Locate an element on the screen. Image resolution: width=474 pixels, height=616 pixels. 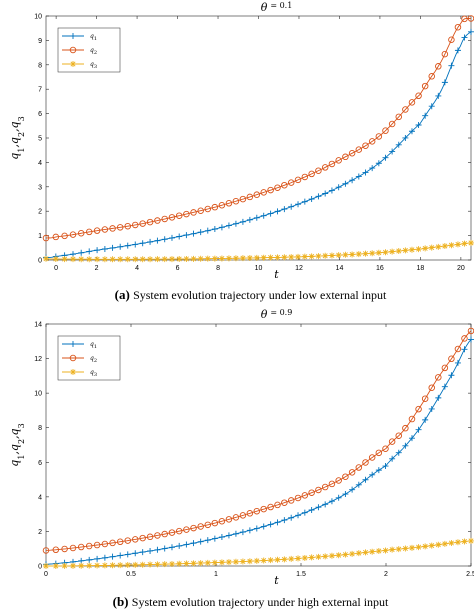
y-tick-label: 0 is located at coordinates (40, 567).